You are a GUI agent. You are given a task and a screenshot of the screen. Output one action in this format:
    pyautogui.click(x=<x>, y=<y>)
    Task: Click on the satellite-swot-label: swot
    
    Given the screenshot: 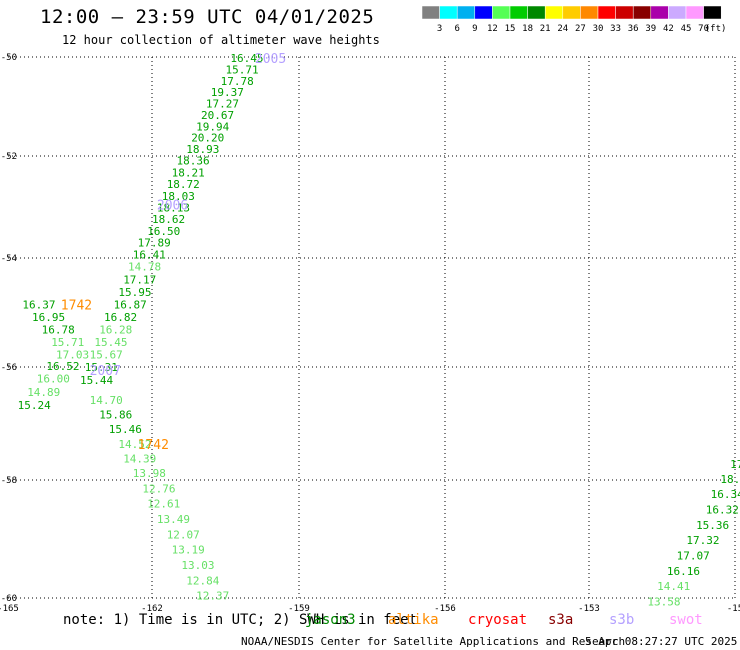 What is the action you would take?
    pyautogui.click(x=686, y=620)
    